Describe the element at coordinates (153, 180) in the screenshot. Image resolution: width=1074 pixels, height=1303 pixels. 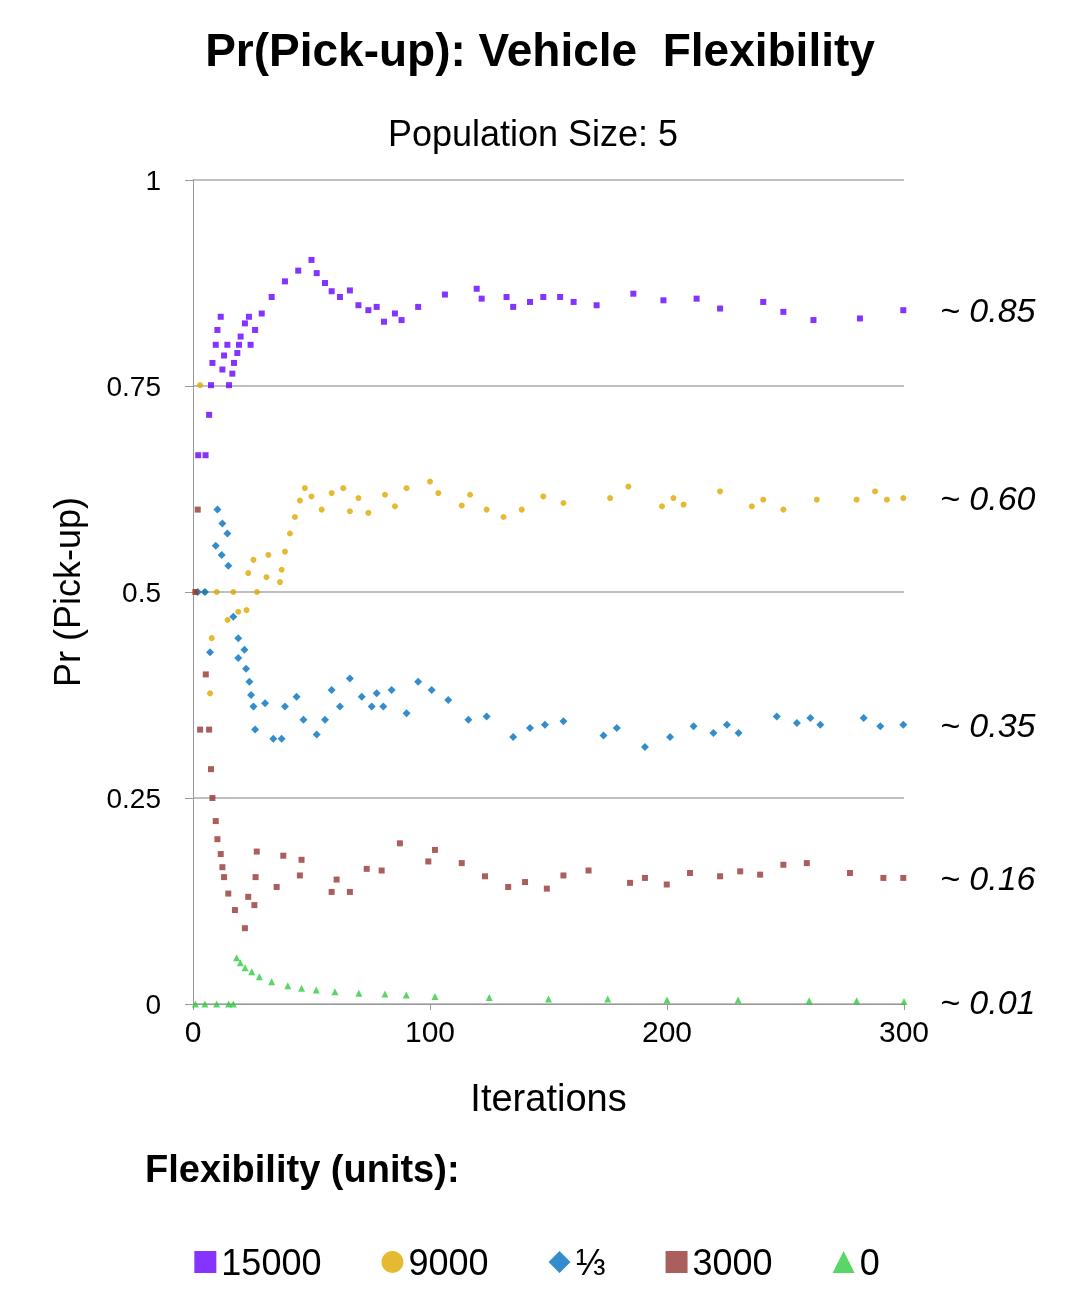
I see `y-tick-label: 1` at that location.